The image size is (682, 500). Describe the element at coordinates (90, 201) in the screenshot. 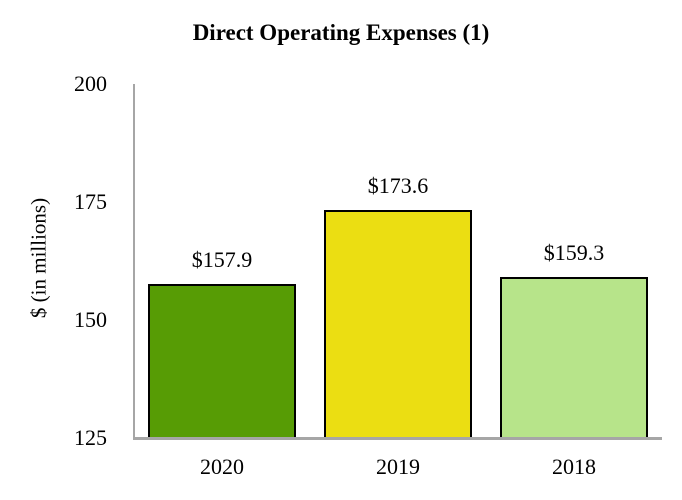

I see `y-tick-label: 175` at that location.